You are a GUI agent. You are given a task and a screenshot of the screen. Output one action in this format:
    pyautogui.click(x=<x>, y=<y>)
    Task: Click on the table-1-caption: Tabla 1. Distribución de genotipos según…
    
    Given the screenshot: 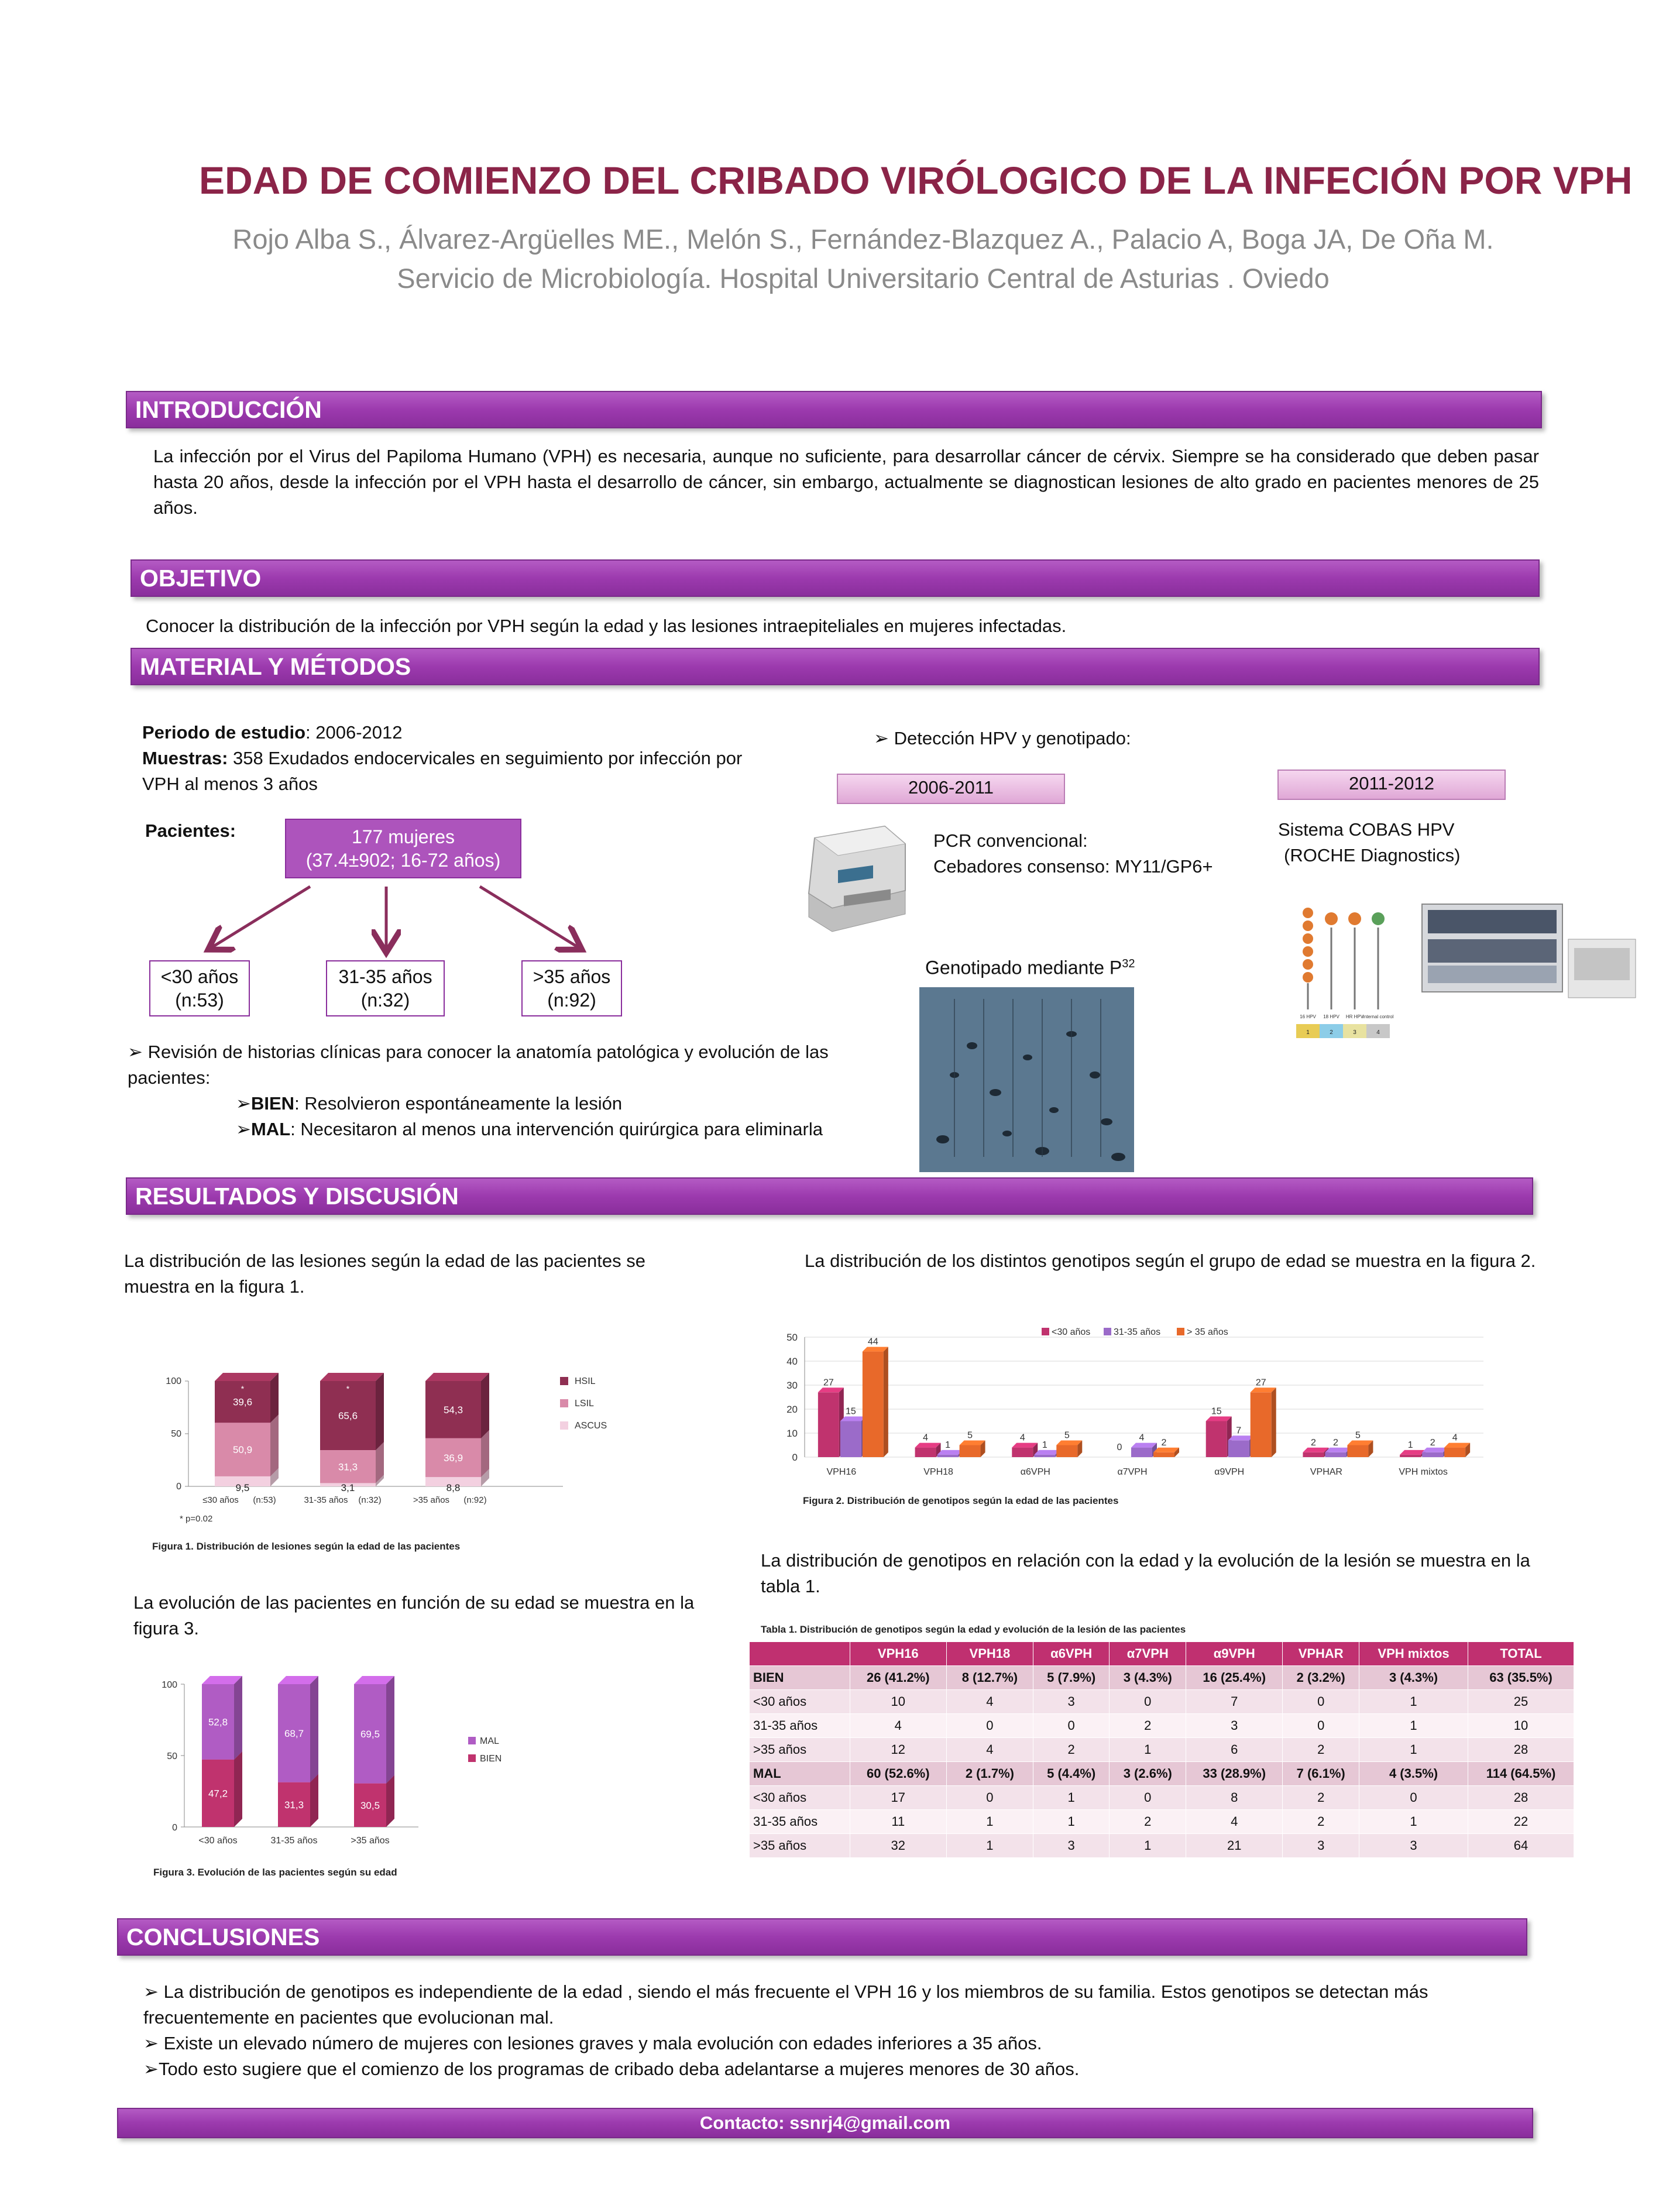 What is the action you would take?
    pyautogui.click(x=973, y=1629)
    